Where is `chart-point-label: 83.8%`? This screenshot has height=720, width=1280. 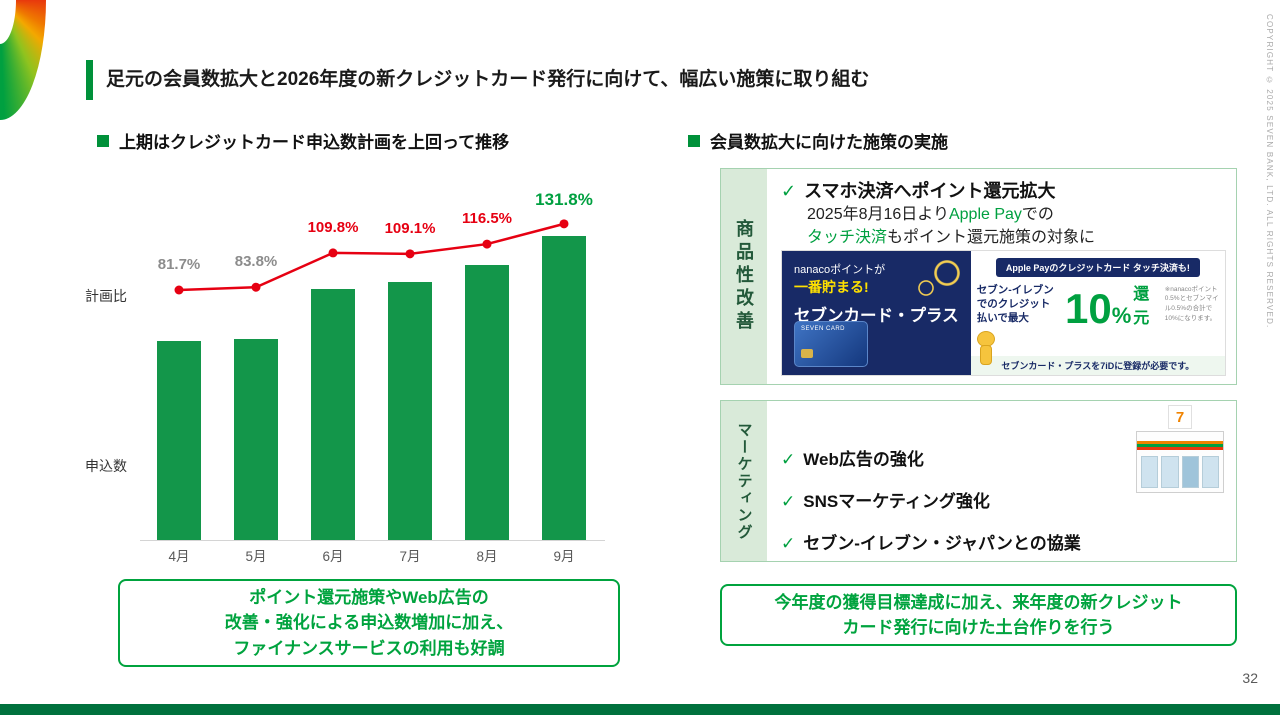 chart-point-label: 83.8% is located at coordinates (256, 262).